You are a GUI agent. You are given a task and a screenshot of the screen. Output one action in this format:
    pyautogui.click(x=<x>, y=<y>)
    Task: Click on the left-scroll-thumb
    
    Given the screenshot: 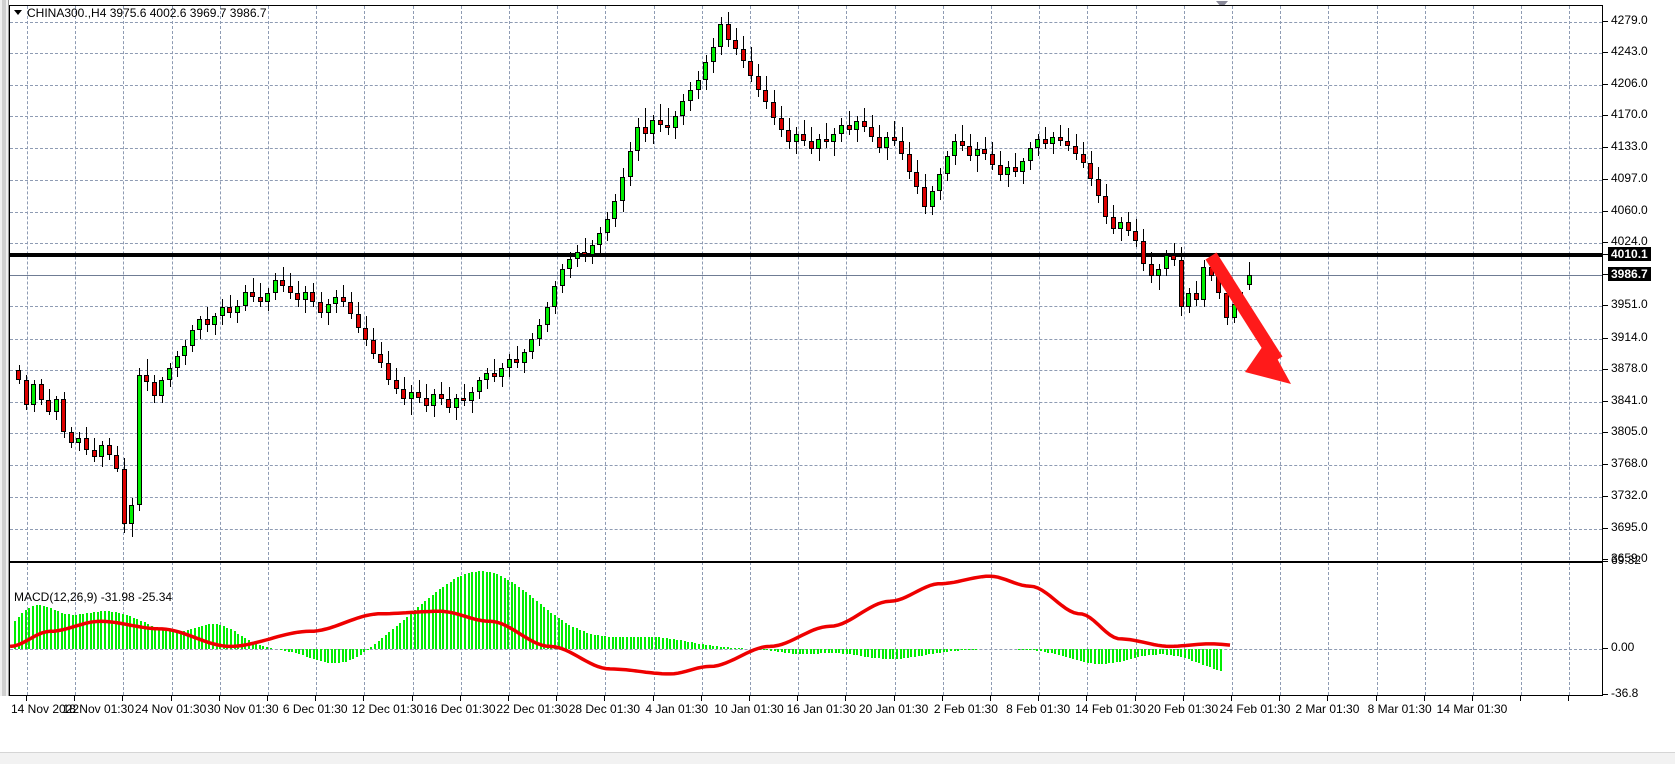 What is the action you would take?
    pyautogui.click(x=4, y=348)
    